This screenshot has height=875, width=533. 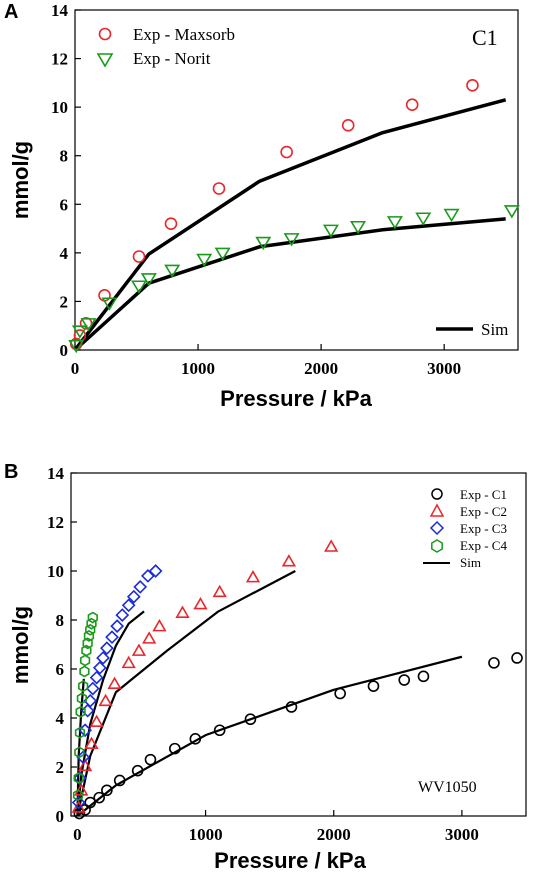 I want to click on panel-b-x-axis-label: Pressure / kPa, so click(x=290, y=860).